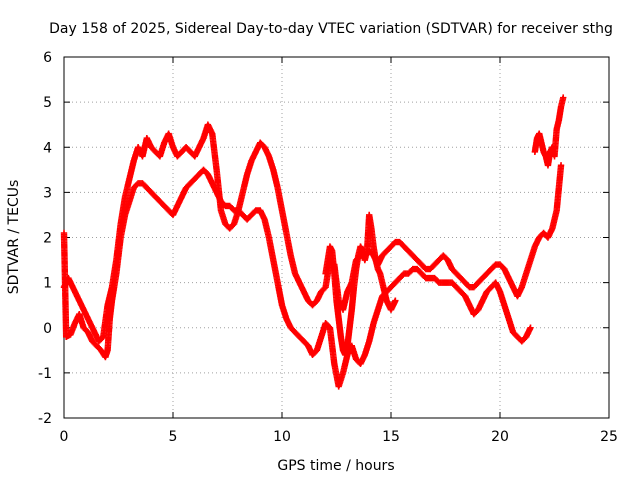  What do you see at coordinates (549, 131) in the screenshot?
I see `series-trace-c` at bounding box center [549, 131].